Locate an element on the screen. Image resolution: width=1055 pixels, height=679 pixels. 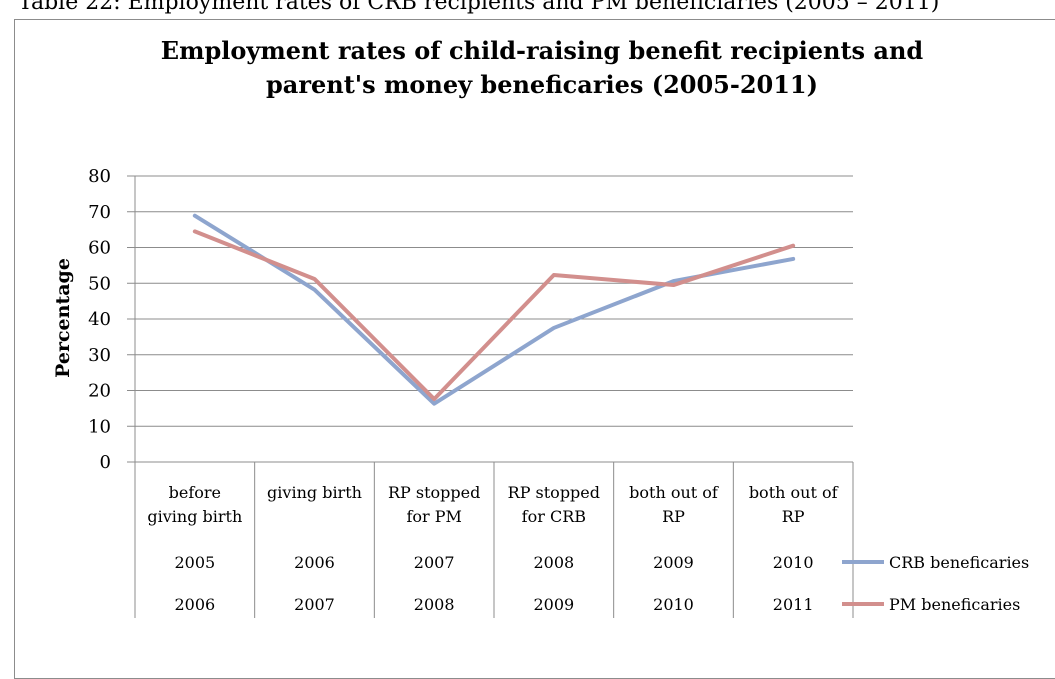
chart-title-line-2: parent's money beneficaries (2005-2011) is located at coordinates (542, 84).